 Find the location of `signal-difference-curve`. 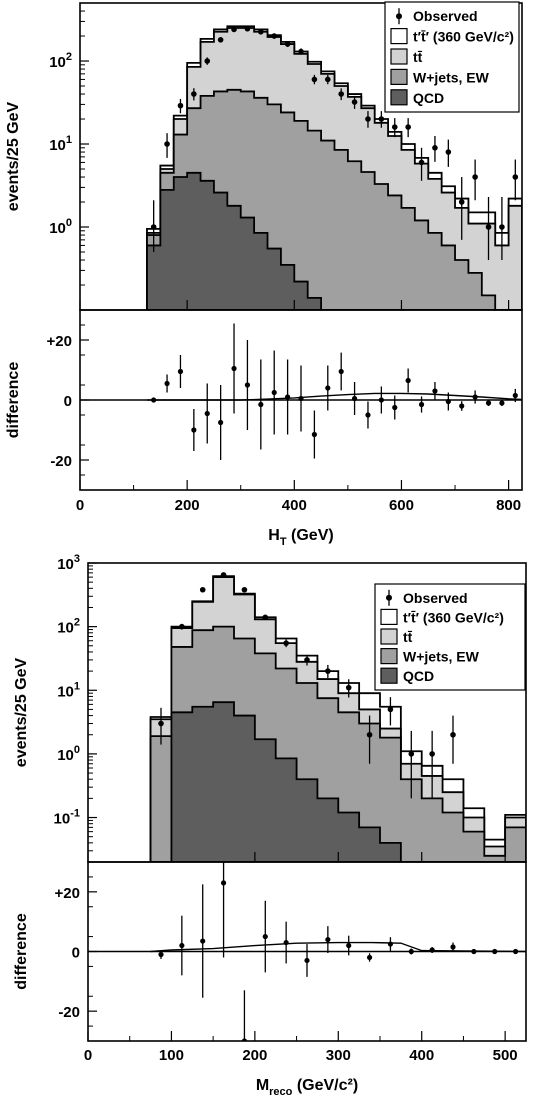

signal-difference-curve is located at coordinates (334, 396).